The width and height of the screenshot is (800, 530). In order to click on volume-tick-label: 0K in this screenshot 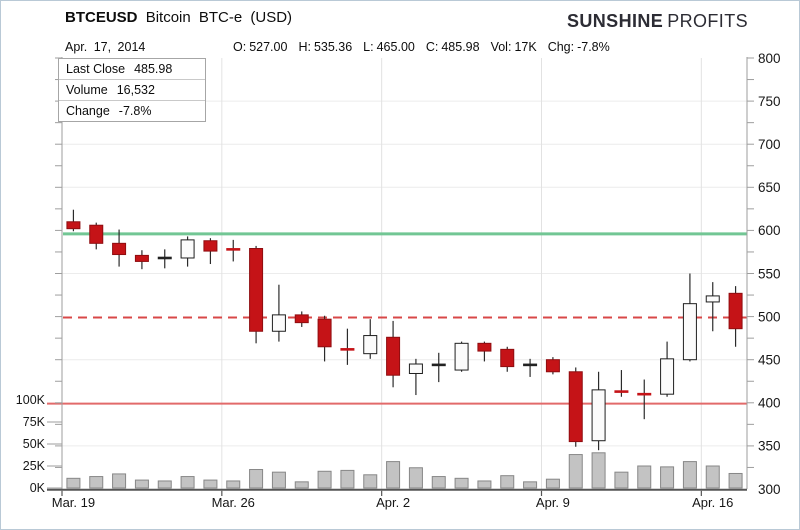, I will do `click(38, 488)`.